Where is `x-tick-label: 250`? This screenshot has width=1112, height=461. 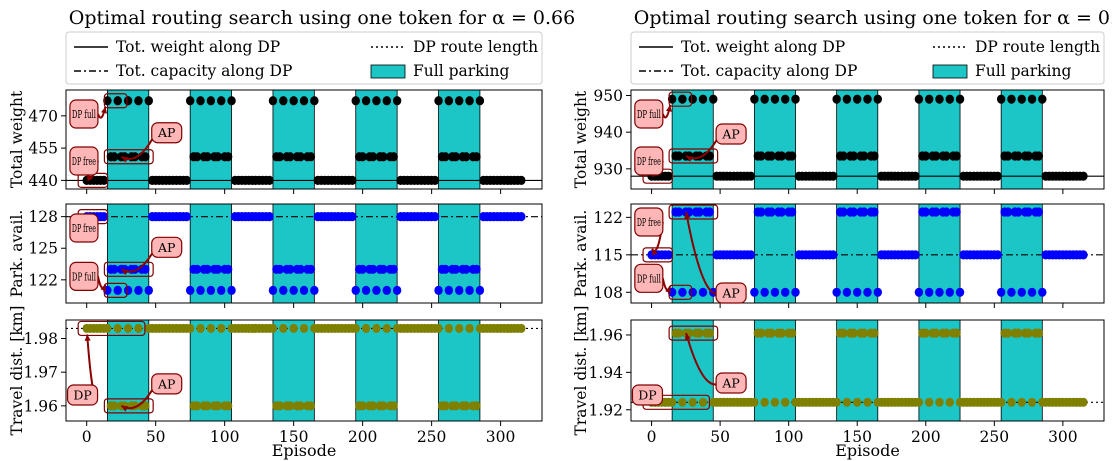 x-tick-label: 250 is located at coordinates (995, 437).